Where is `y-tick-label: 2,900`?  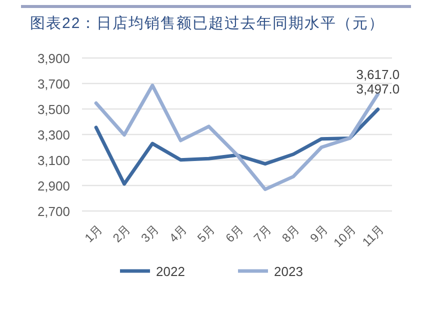
y-tick-label: 2,900 is located at coordinates (53, 186).